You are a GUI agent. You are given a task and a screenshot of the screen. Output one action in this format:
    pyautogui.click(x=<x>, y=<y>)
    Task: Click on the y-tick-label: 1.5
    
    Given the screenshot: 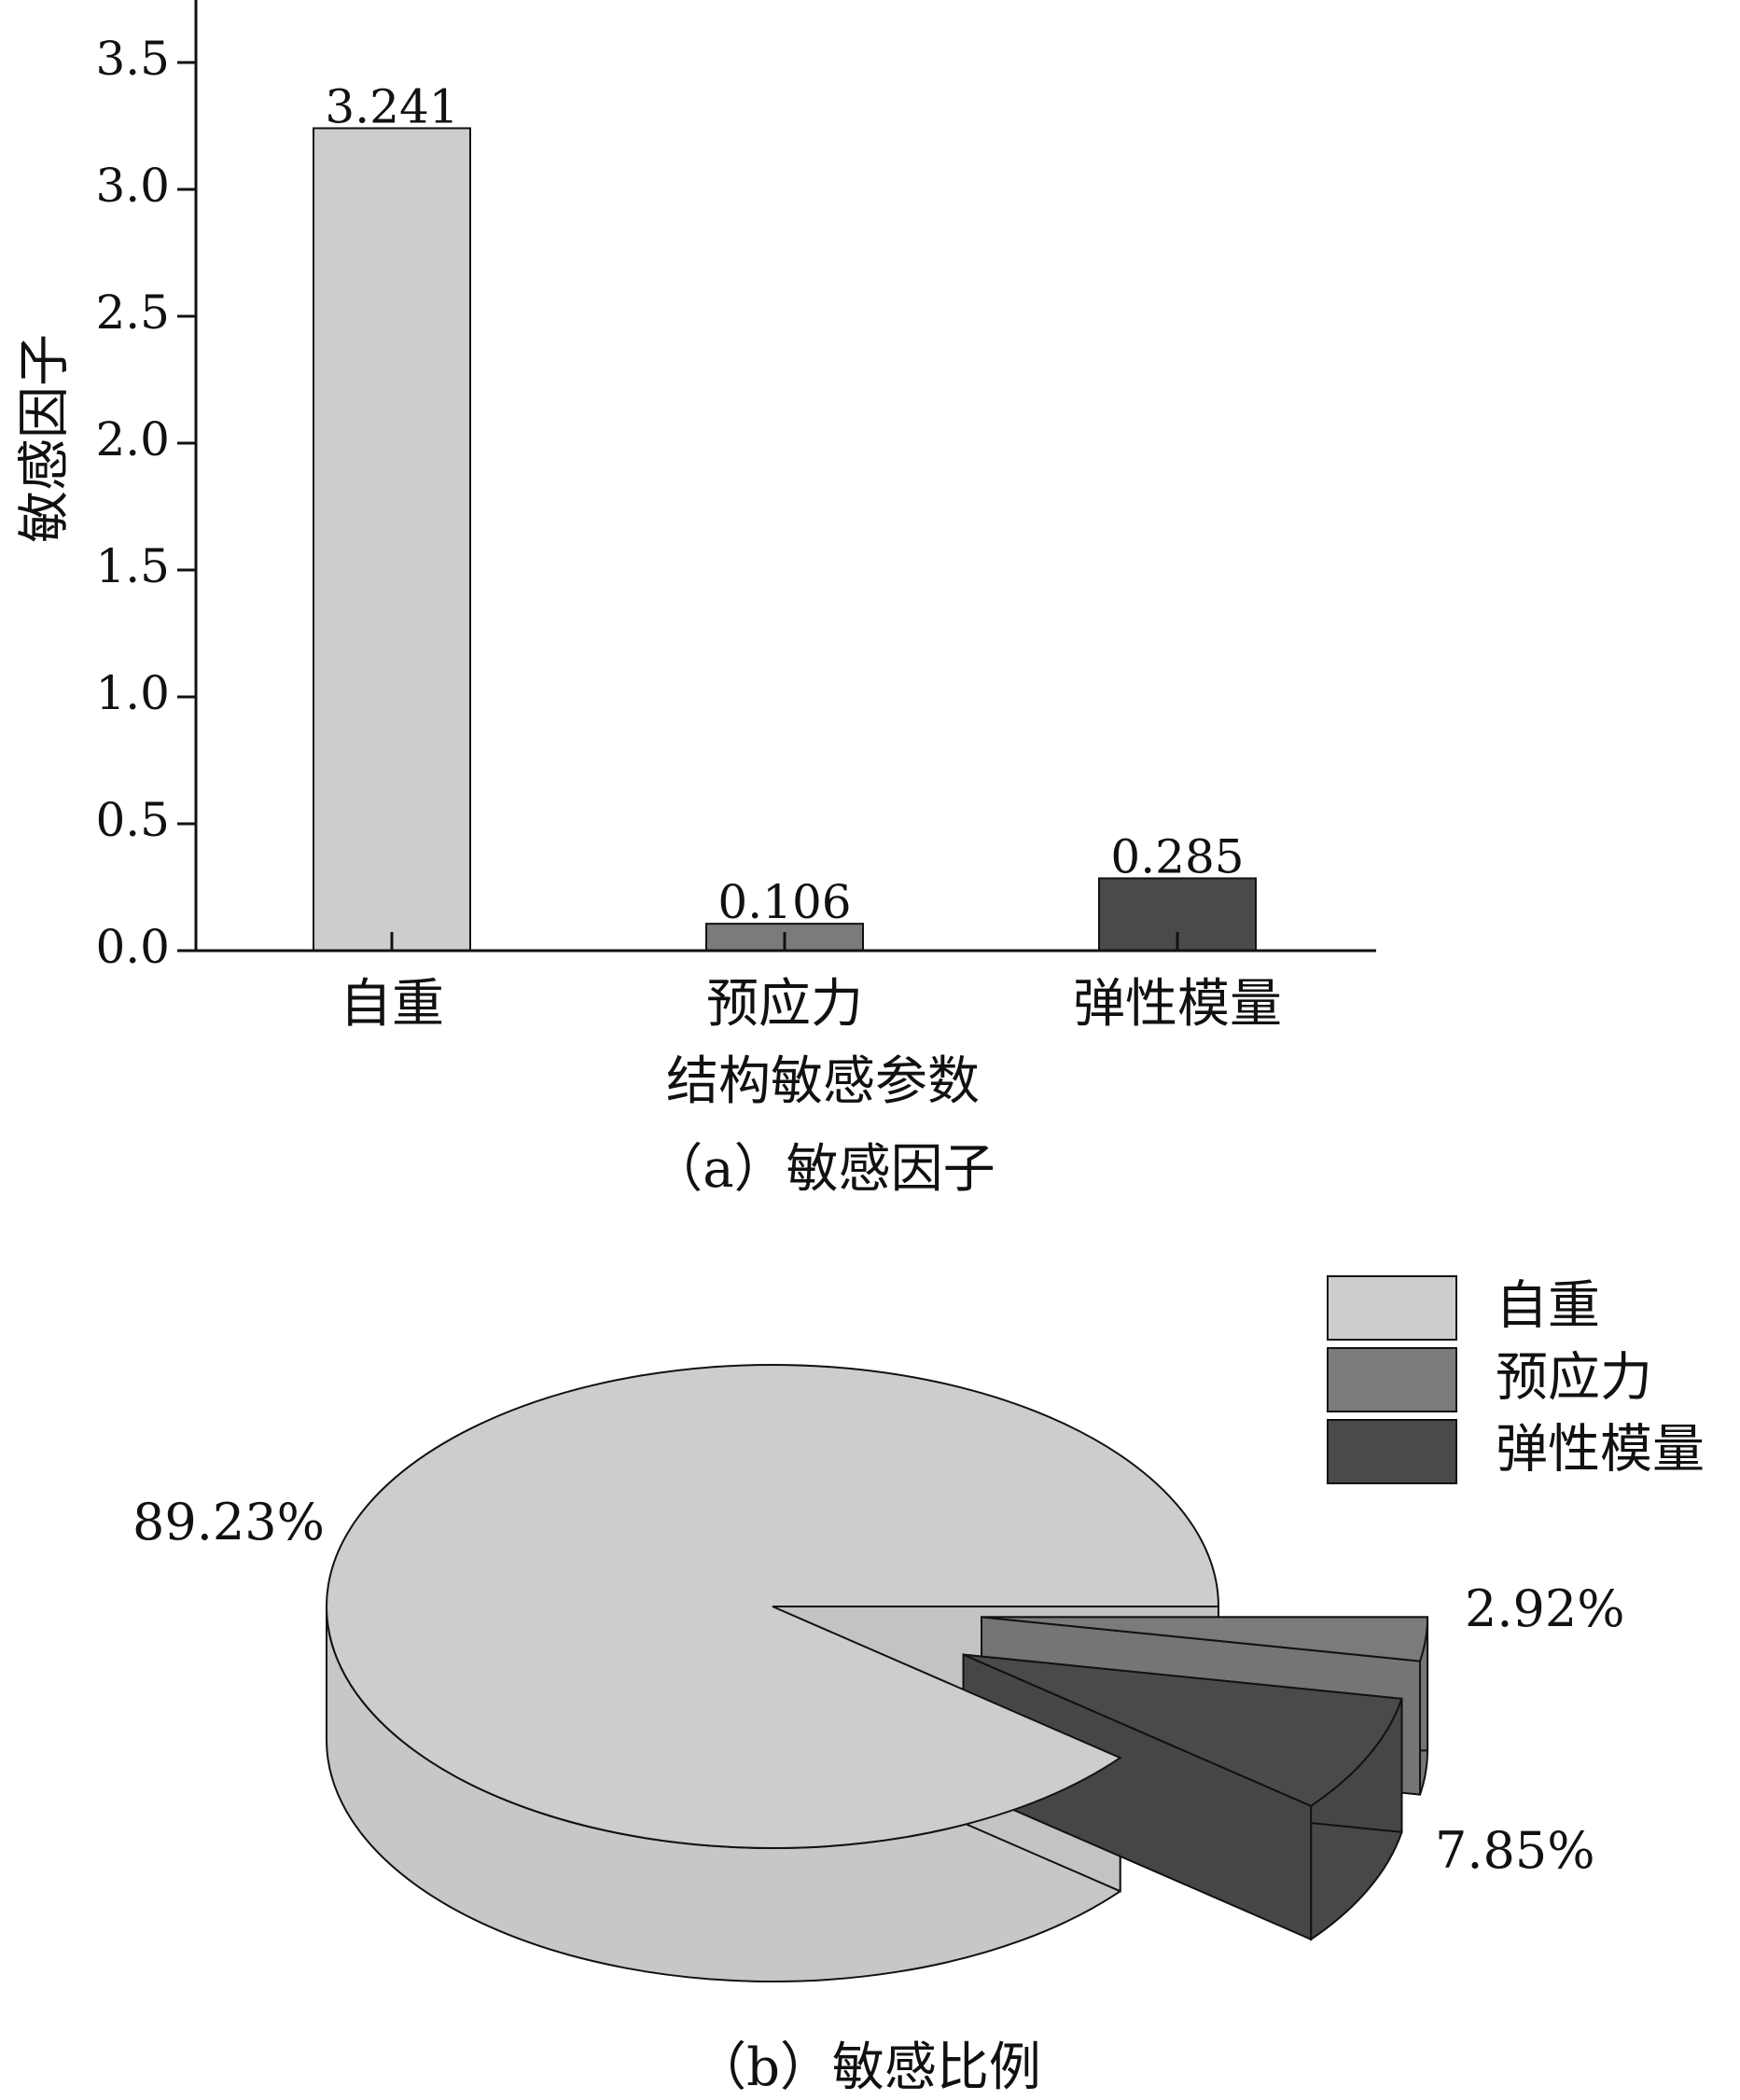 What is the action you would take?
    pyautogui.click(x=132, y=566)
    